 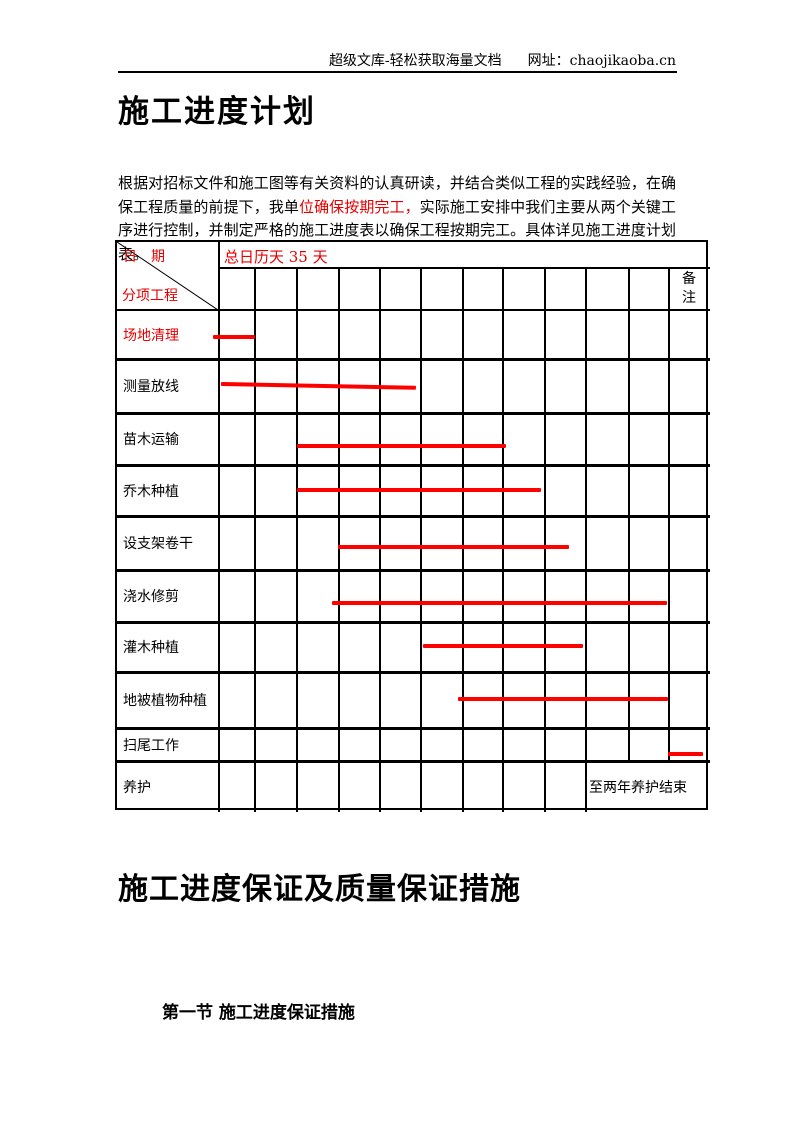 I want to click on header-divider, so click(x=397, y=72).